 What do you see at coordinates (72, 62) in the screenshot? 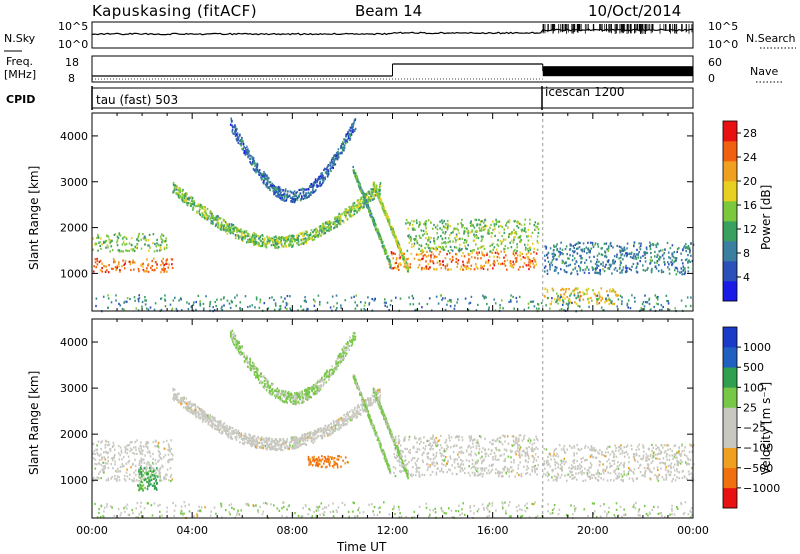
I see `freq-tick-top: 18` at bounding box center [72, 62].